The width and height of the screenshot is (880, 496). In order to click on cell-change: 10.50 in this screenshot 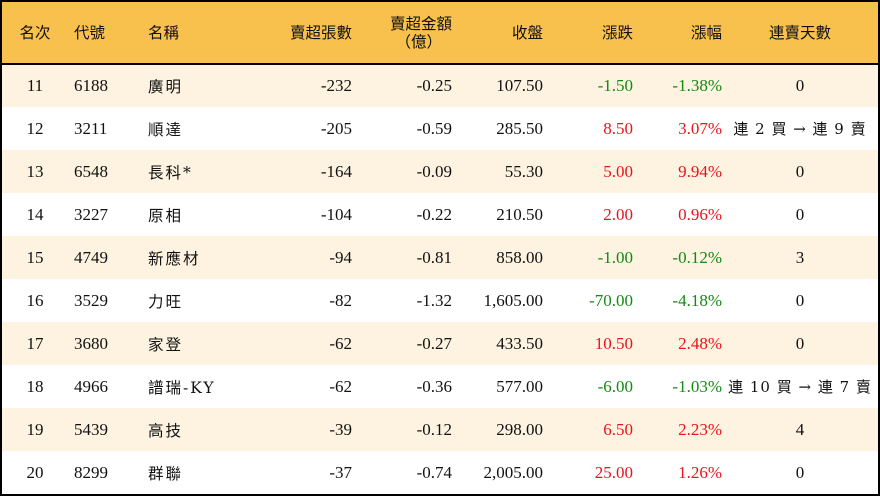, I will do `click(613, 343)`.